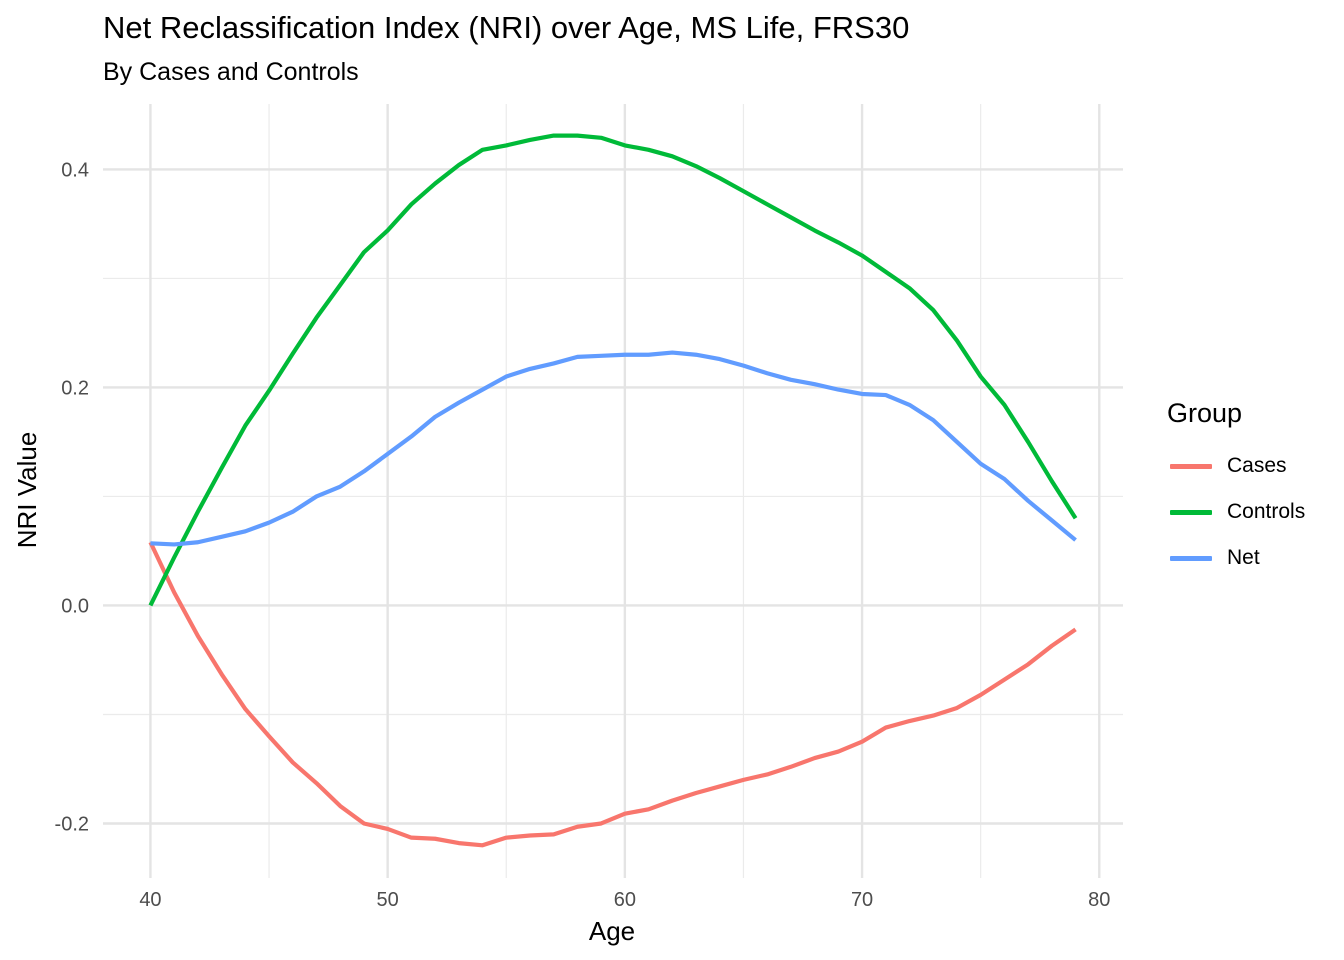 This screenshot has height=960, width=1344. What do you see at coordinates (75, 388) in the screenshot?
I see `y-tick-label: 0.2` at bounding box center [75, 388].